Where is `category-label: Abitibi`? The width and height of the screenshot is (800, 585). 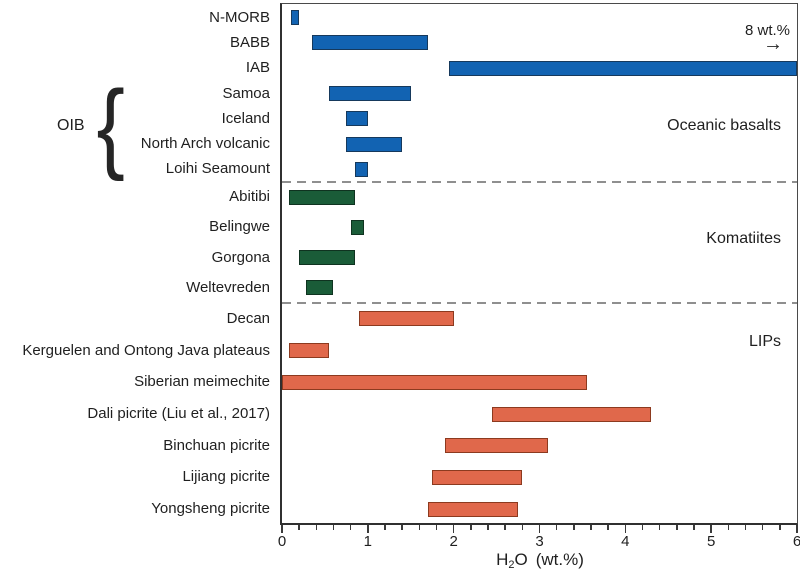 category-label: Abitibi is located at coordinates (249, 197).